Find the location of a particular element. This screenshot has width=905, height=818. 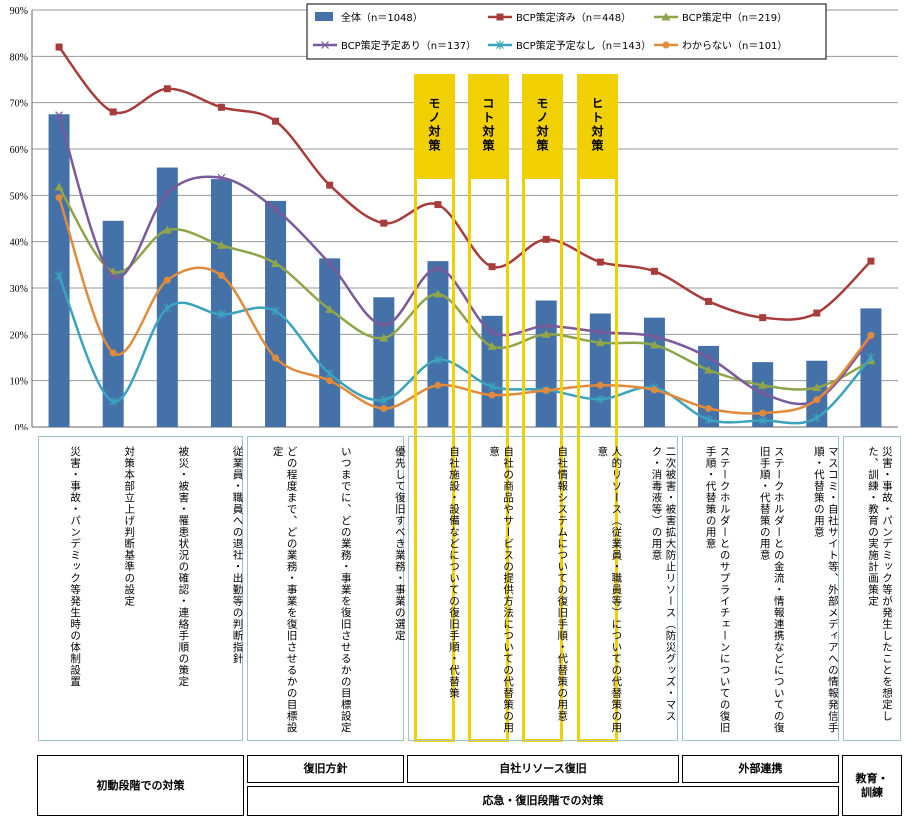

category-label: 自社の商品やサービスの提供方法についての代替策の用意 is located at coordinates (501, 590).